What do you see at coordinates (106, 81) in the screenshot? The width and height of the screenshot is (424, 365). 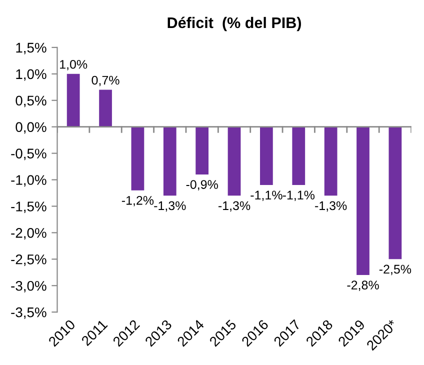 I see `data-label: 0,7%` at bounding box center [106, 81].